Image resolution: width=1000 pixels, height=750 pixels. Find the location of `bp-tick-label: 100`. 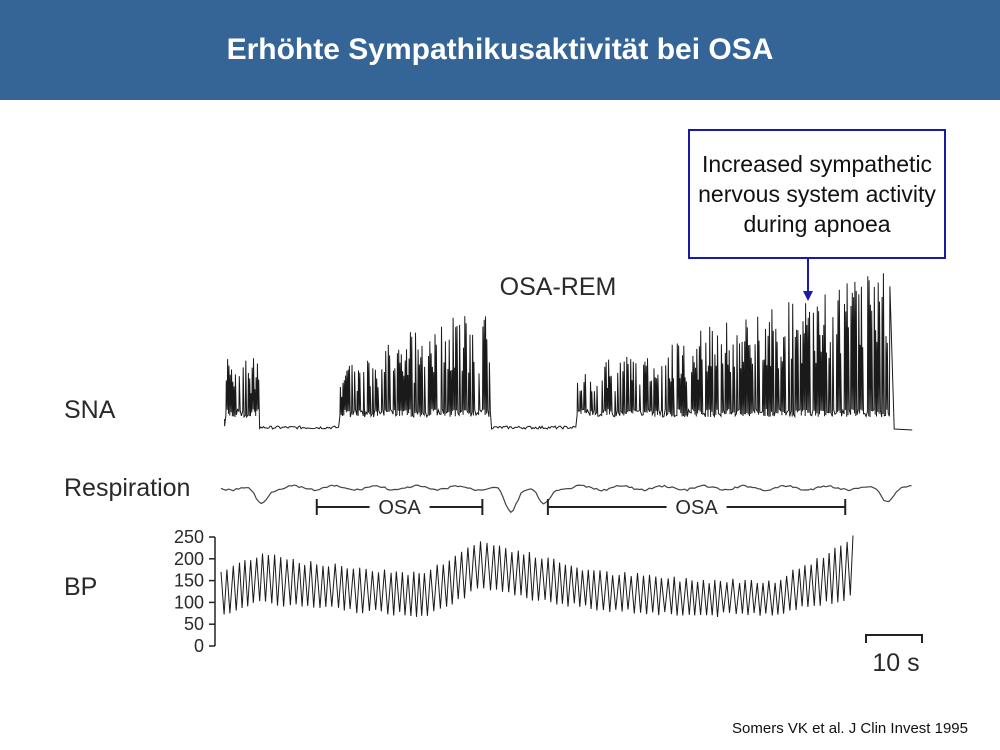

bp-tick-label: 100 is located at coordinates (189, 602).